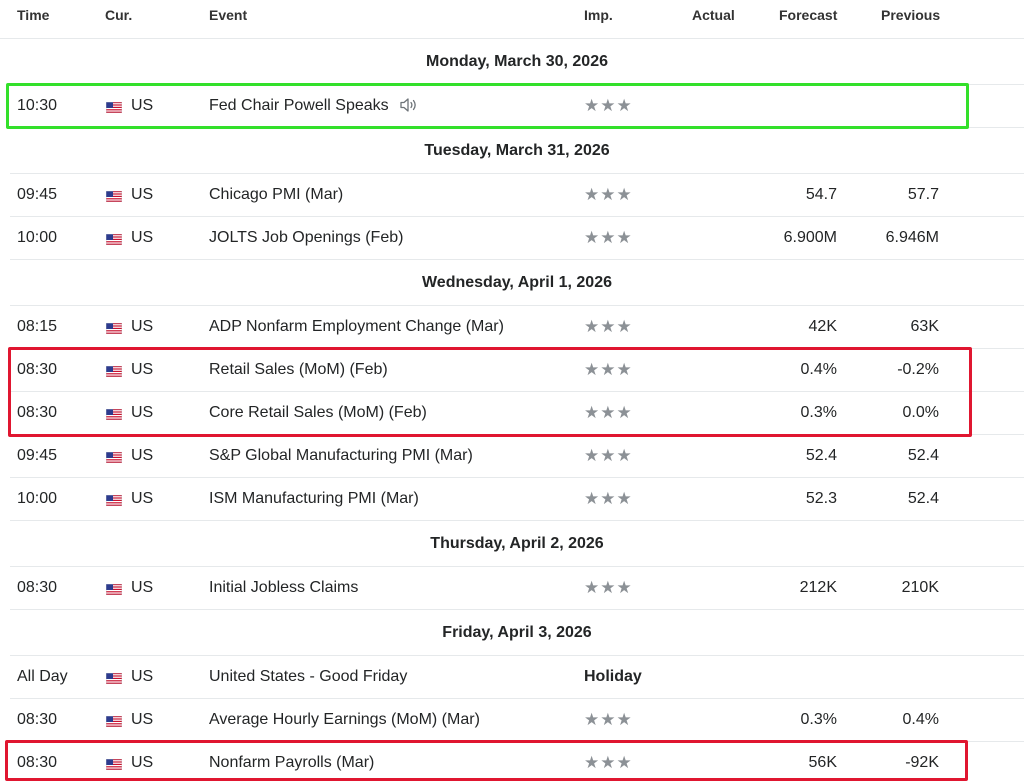 Image resolution: width=1024 pixels, height=783 pixels. I want to click on event-name: Retail Sales (MoM) (Feb), so click(298, 369).